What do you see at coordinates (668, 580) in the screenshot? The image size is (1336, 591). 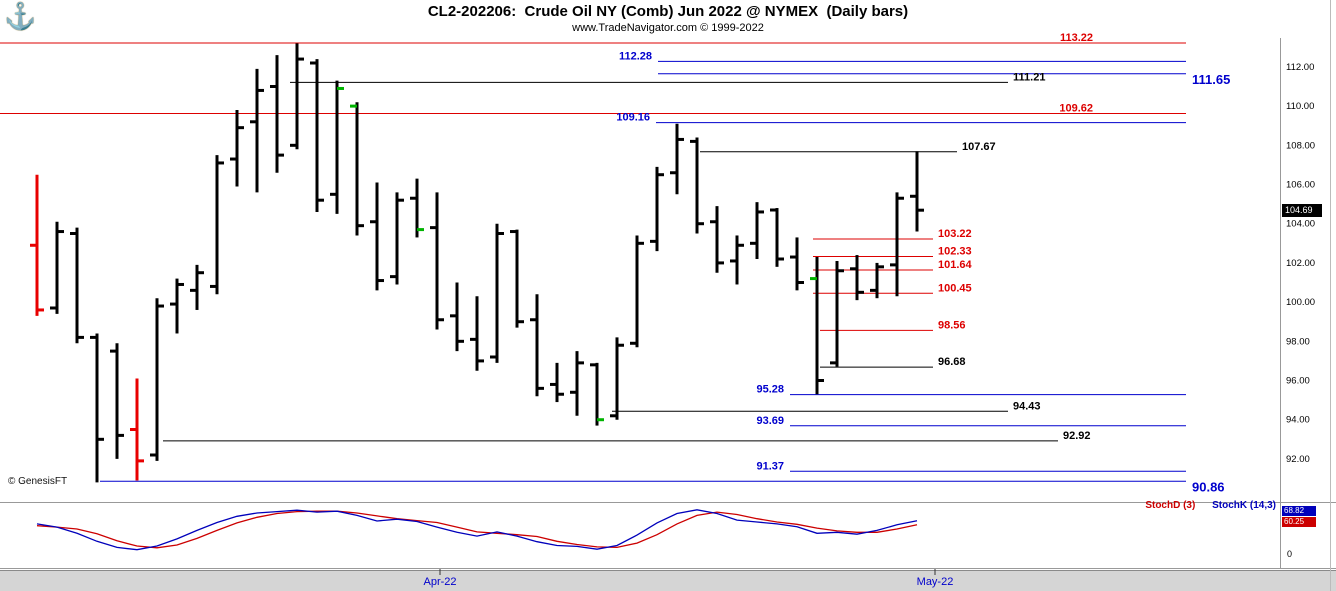 I see `date-axis-strip` at bounding box center [668, 580].